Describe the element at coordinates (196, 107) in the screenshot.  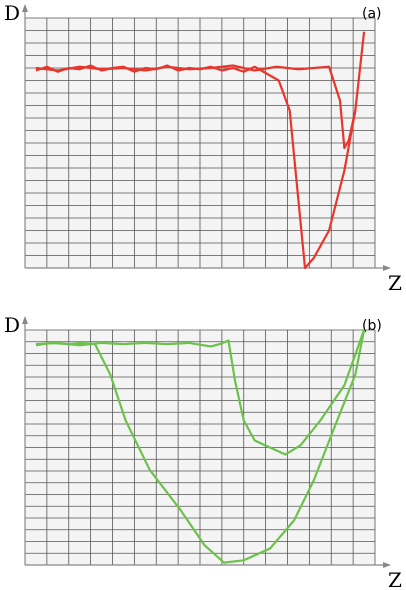
I see `data-line` at that location.